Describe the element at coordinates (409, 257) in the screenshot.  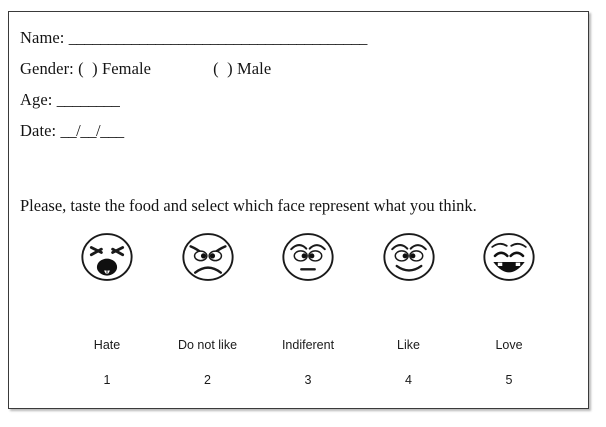
I see `face-slight-smile-icon` at that location.